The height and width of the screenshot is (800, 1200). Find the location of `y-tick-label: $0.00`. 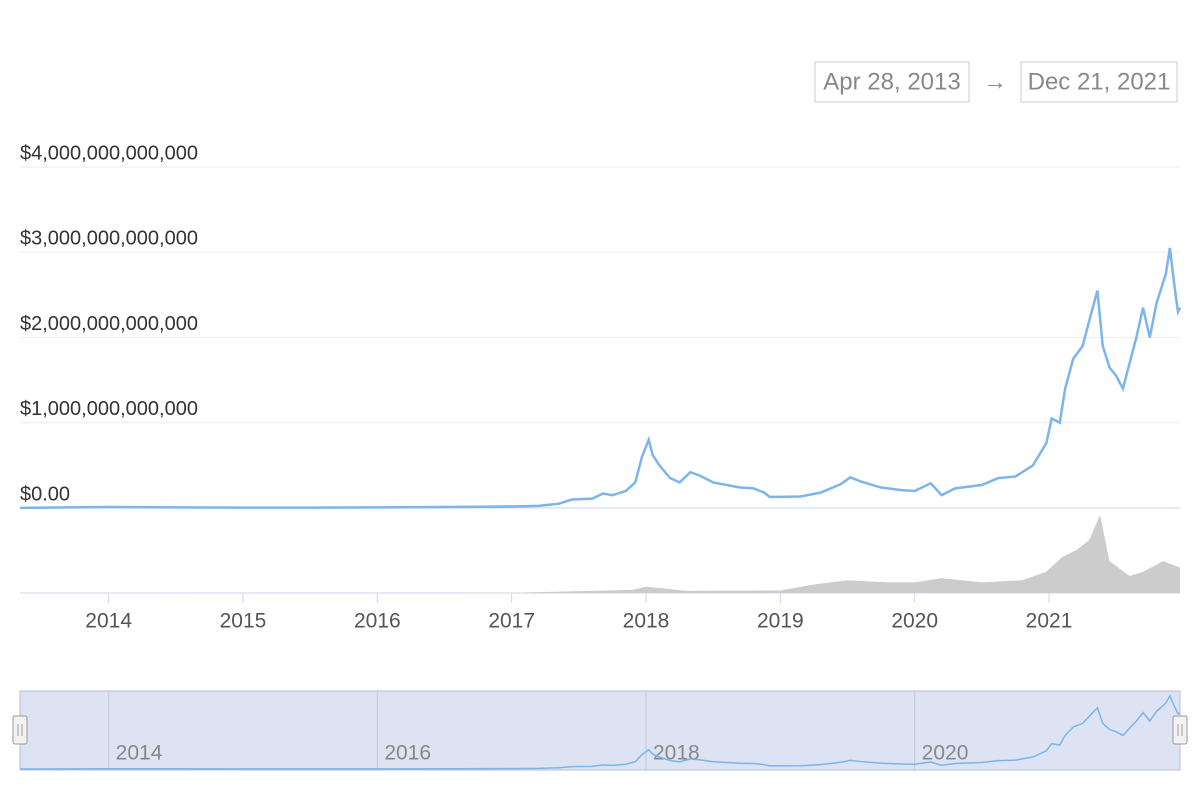

y-tick-label: $0.00 is located at coordinates (45, 494).